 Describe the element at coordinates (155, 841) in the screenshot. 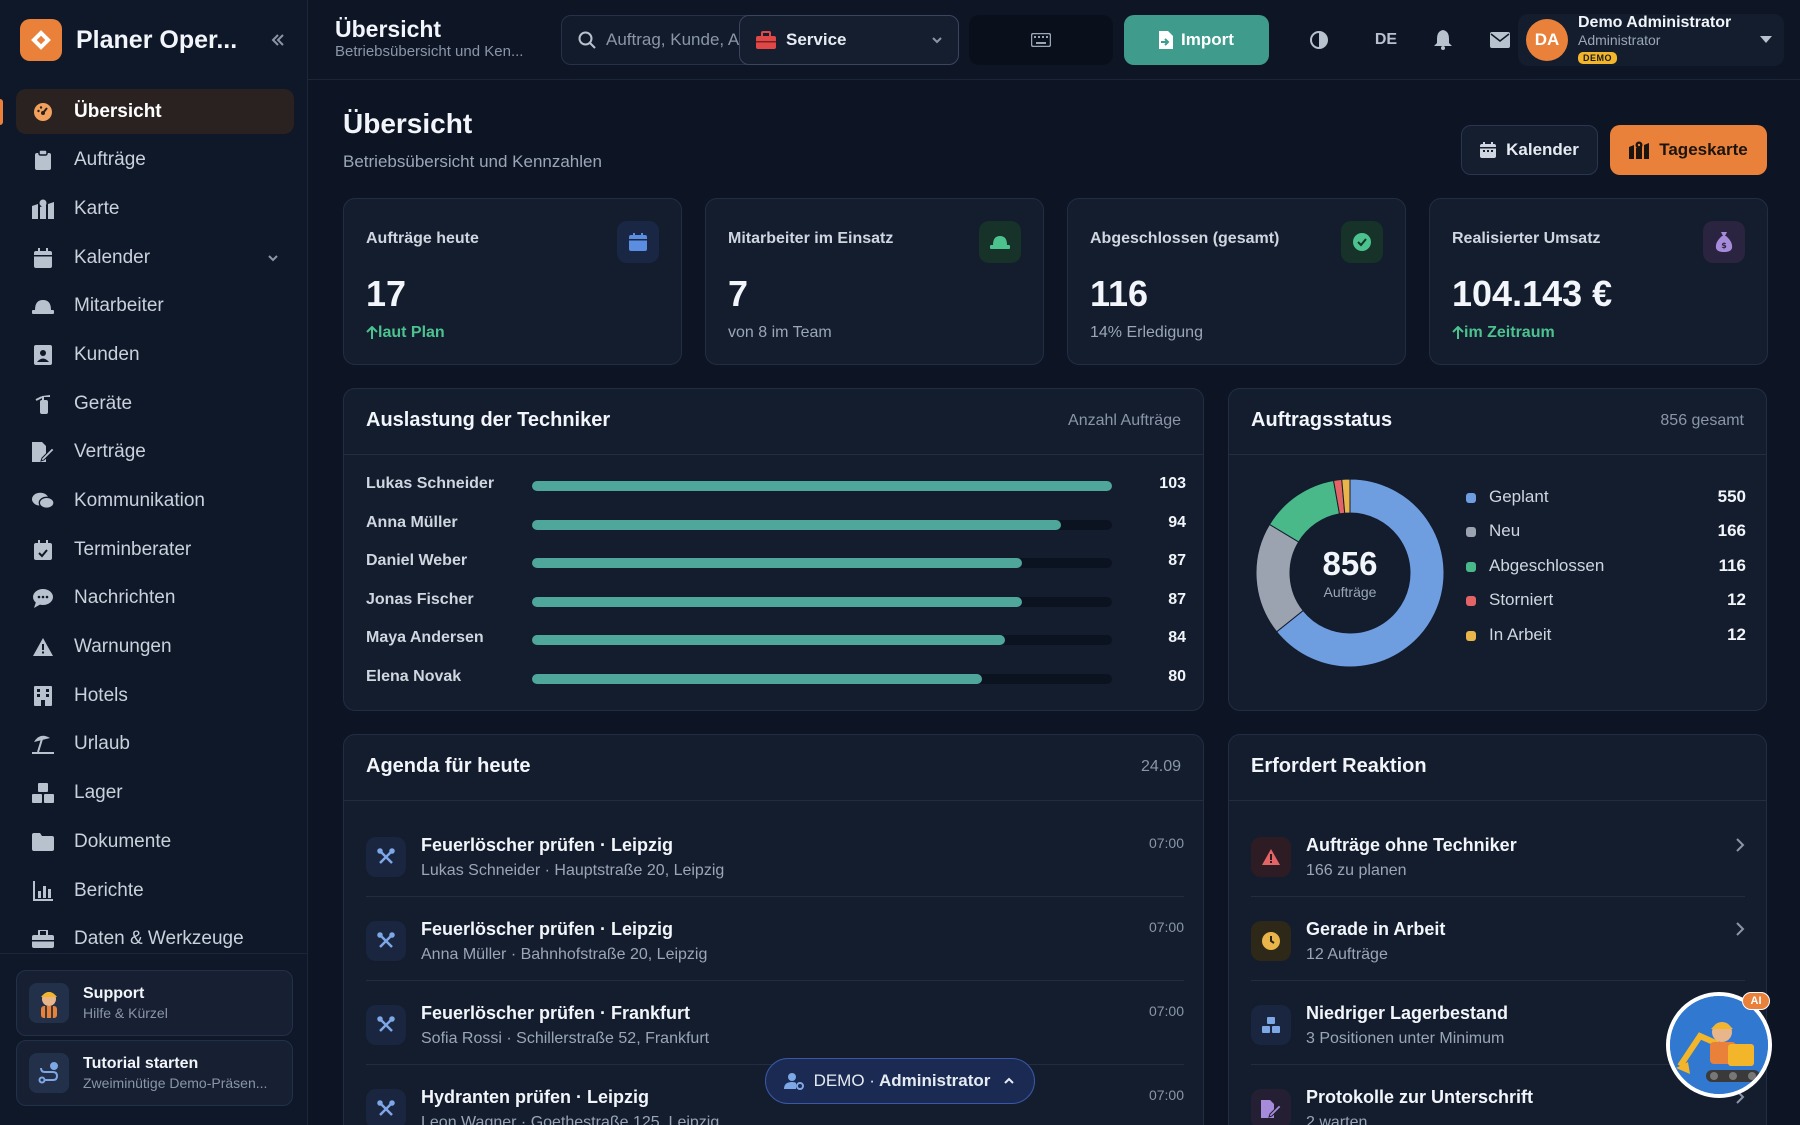

I see `sidebar-item-dokumente: Dokumente` at that location.